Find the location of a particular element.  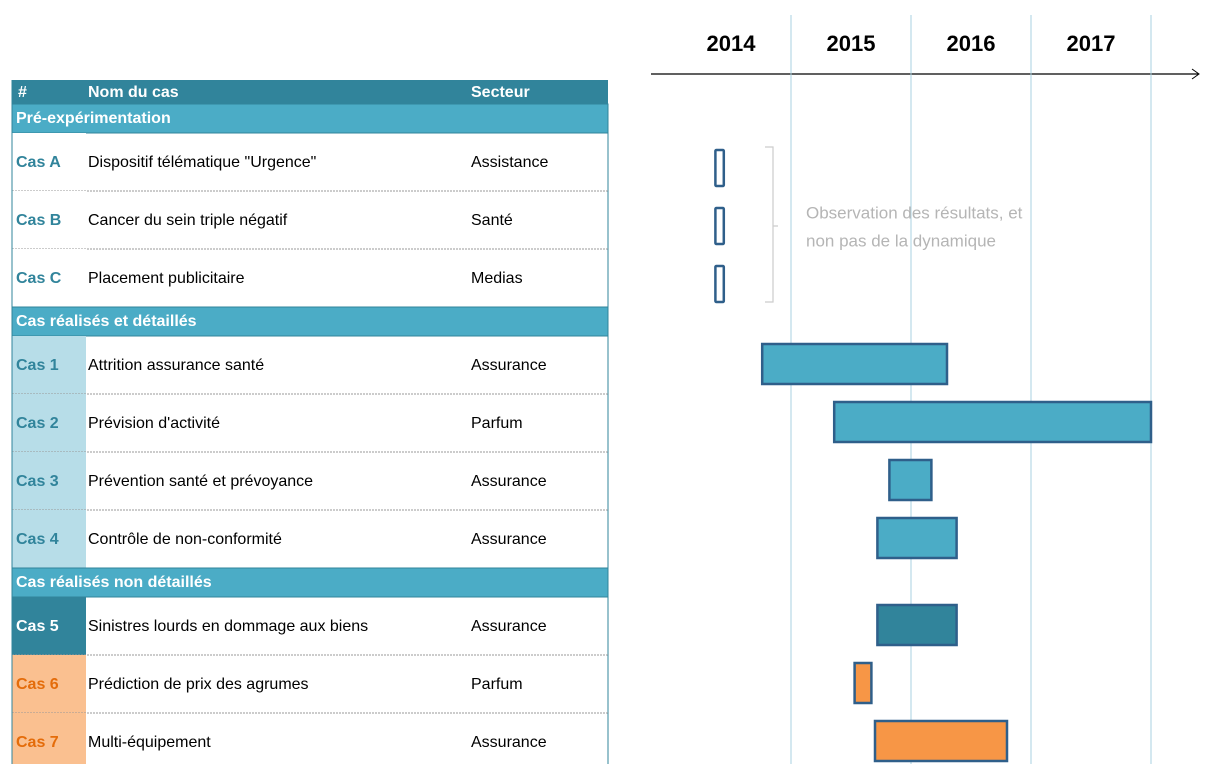

case-id: Cas 4 is located at coordinates (37, 539).